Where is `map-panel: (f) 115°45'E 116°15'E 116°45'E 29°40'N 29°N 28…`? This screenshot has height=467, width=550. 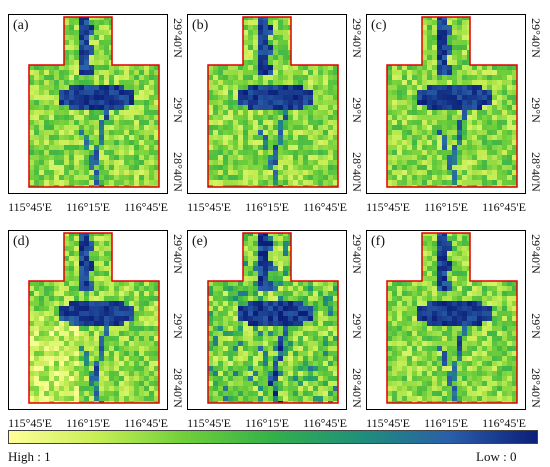
map-panel: (f) 115°45'E 116°15'E 116°45'E 29°40'N 29°N 28… is located at coordinates (454, 331).